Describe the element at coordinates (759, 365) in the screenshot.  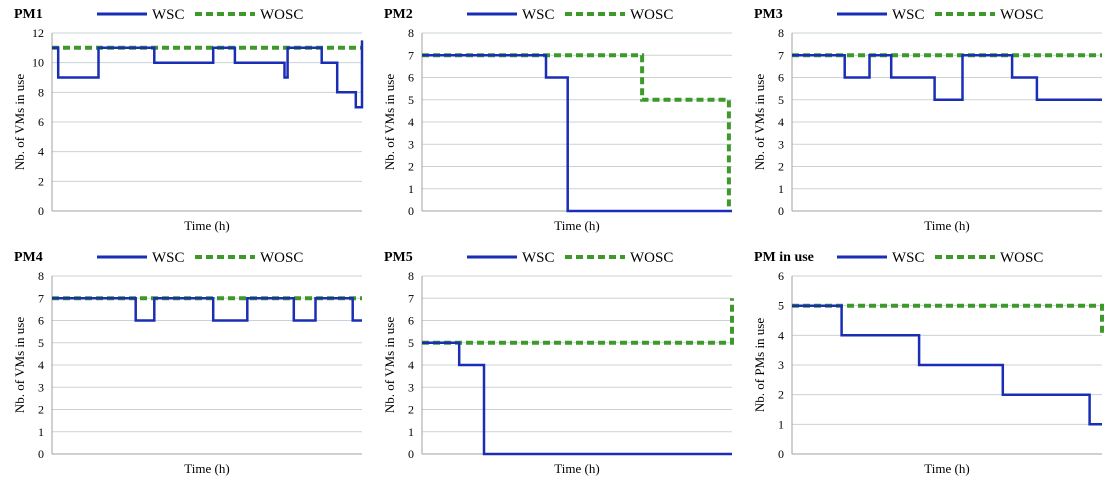
I see `y-axis-label: Nb. of PMs in use` at that location.